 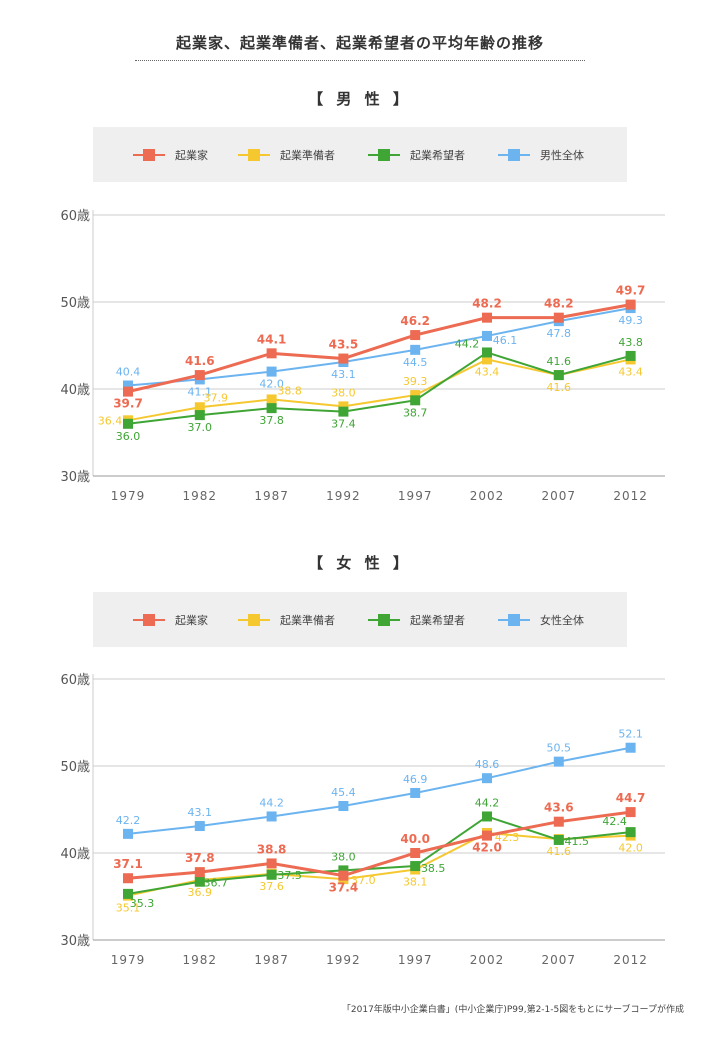 What do you see at coordinates (75, 854) in the screenshot?
I see `y-tick-label: 40歳` at bounding box center [75, 854].